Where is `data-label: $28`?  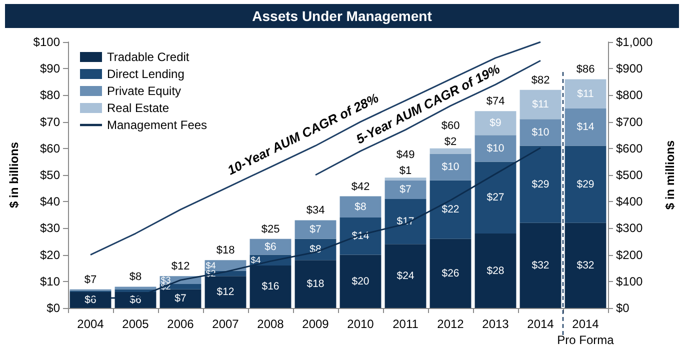 data-label: $28 is located at coordinates (495, 270).